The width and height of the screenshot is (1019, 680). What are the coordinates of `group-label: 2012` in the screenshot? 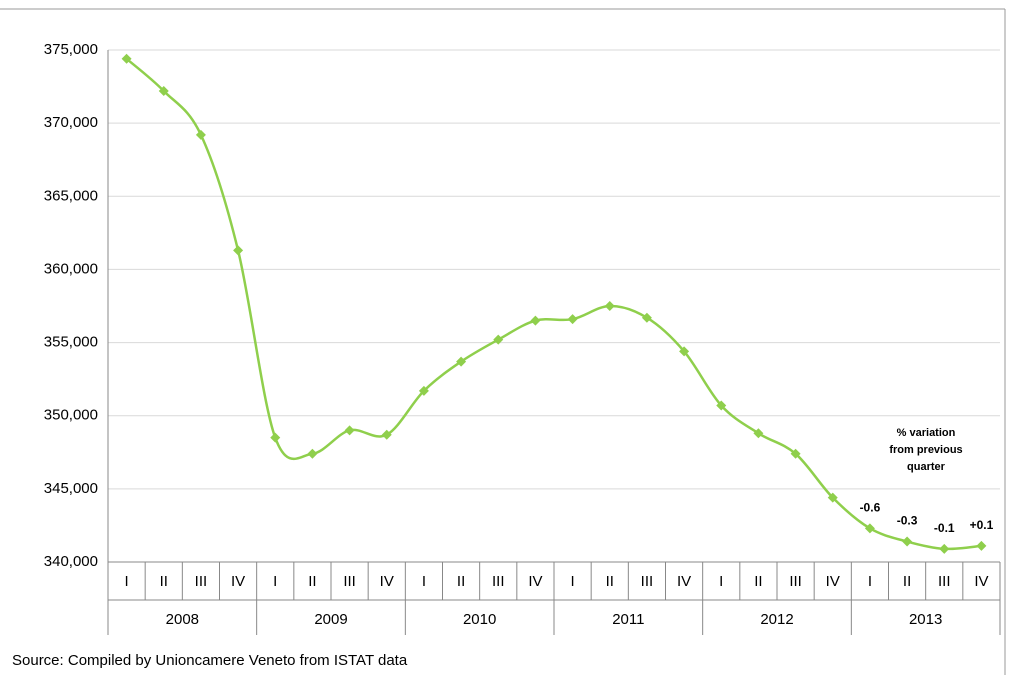 It's located at (776, 619).